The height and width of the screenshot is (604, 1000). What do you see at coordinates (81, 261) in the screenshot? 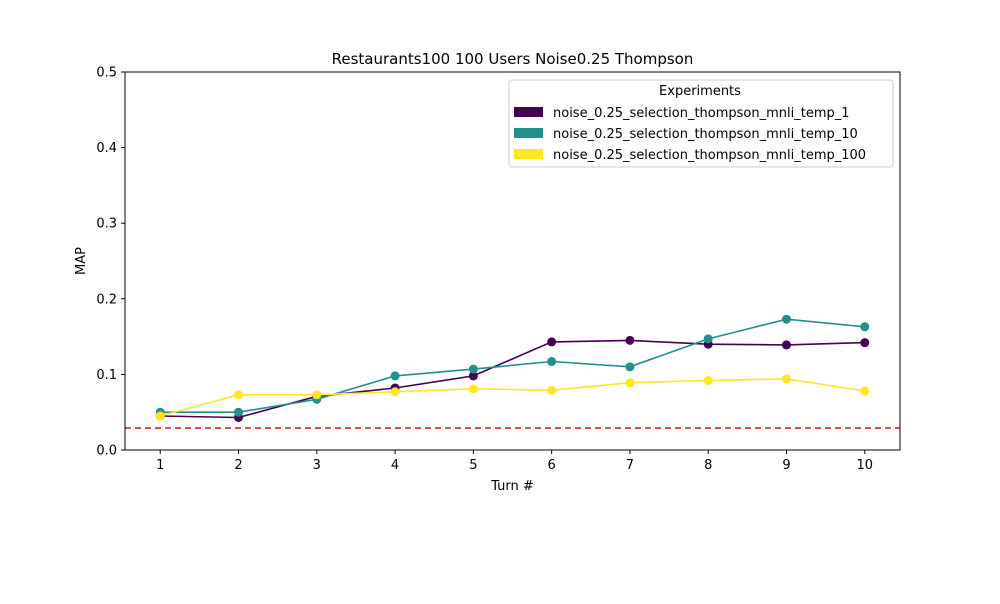
I see `y-axis-label: MAP` at bounding box center [81, 261].